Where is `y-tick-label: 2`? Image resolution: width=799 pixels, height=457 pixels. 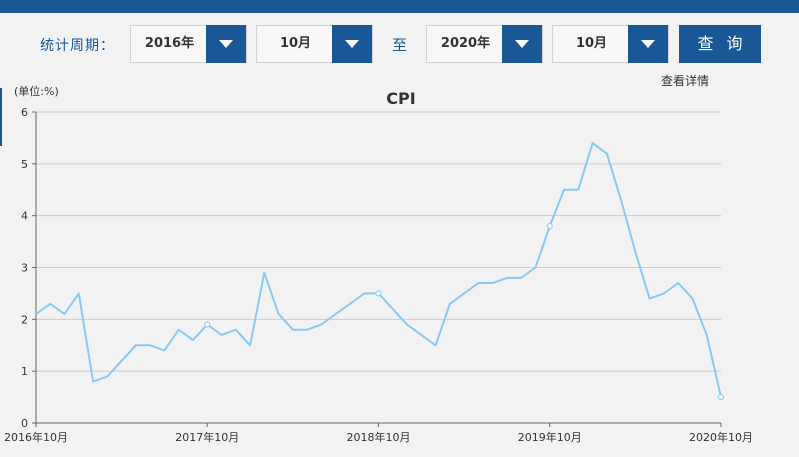 y-tick-label: 2 is located at coordinates (24, 319).